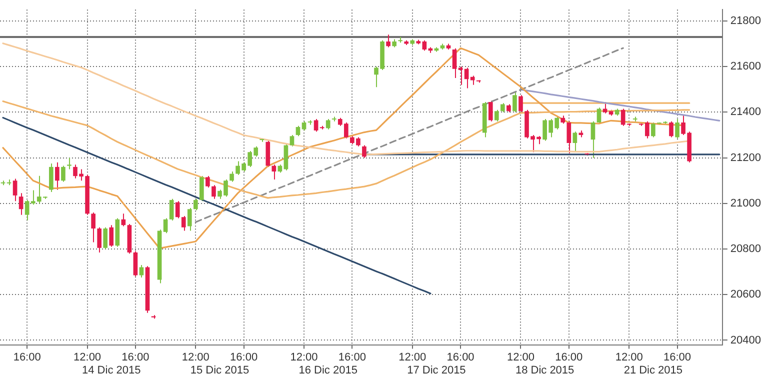  I want to click on y-tick-label: 20600, so click(746, 294).